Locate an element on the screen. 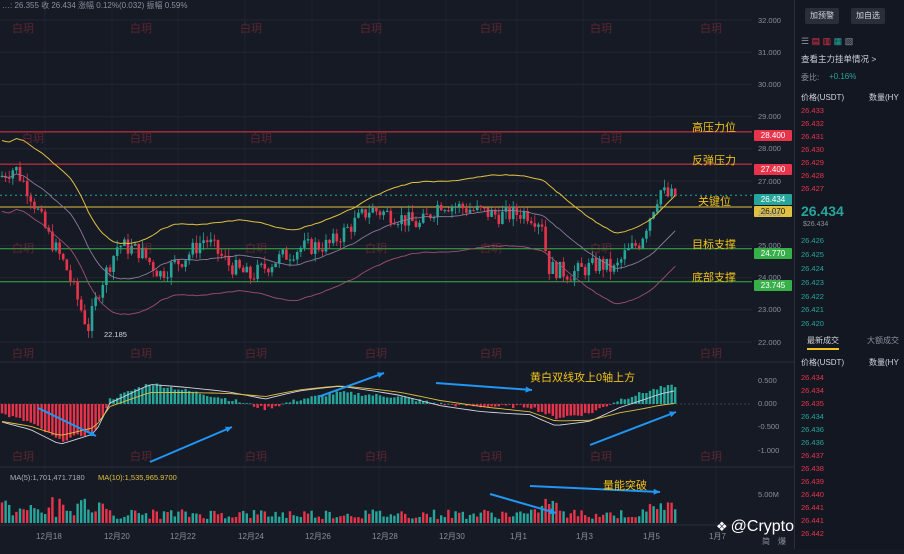 This screenshot has width=904, height=554. ask-row: 26.427 is located at coordinates (812, 188).